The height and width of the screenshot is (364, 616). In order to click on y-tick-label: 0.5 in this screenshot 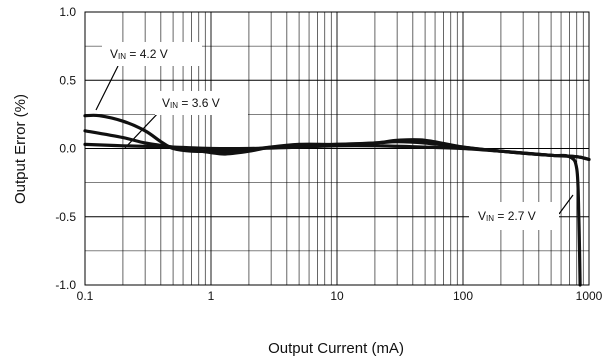, I will do `click(67, 80)`.